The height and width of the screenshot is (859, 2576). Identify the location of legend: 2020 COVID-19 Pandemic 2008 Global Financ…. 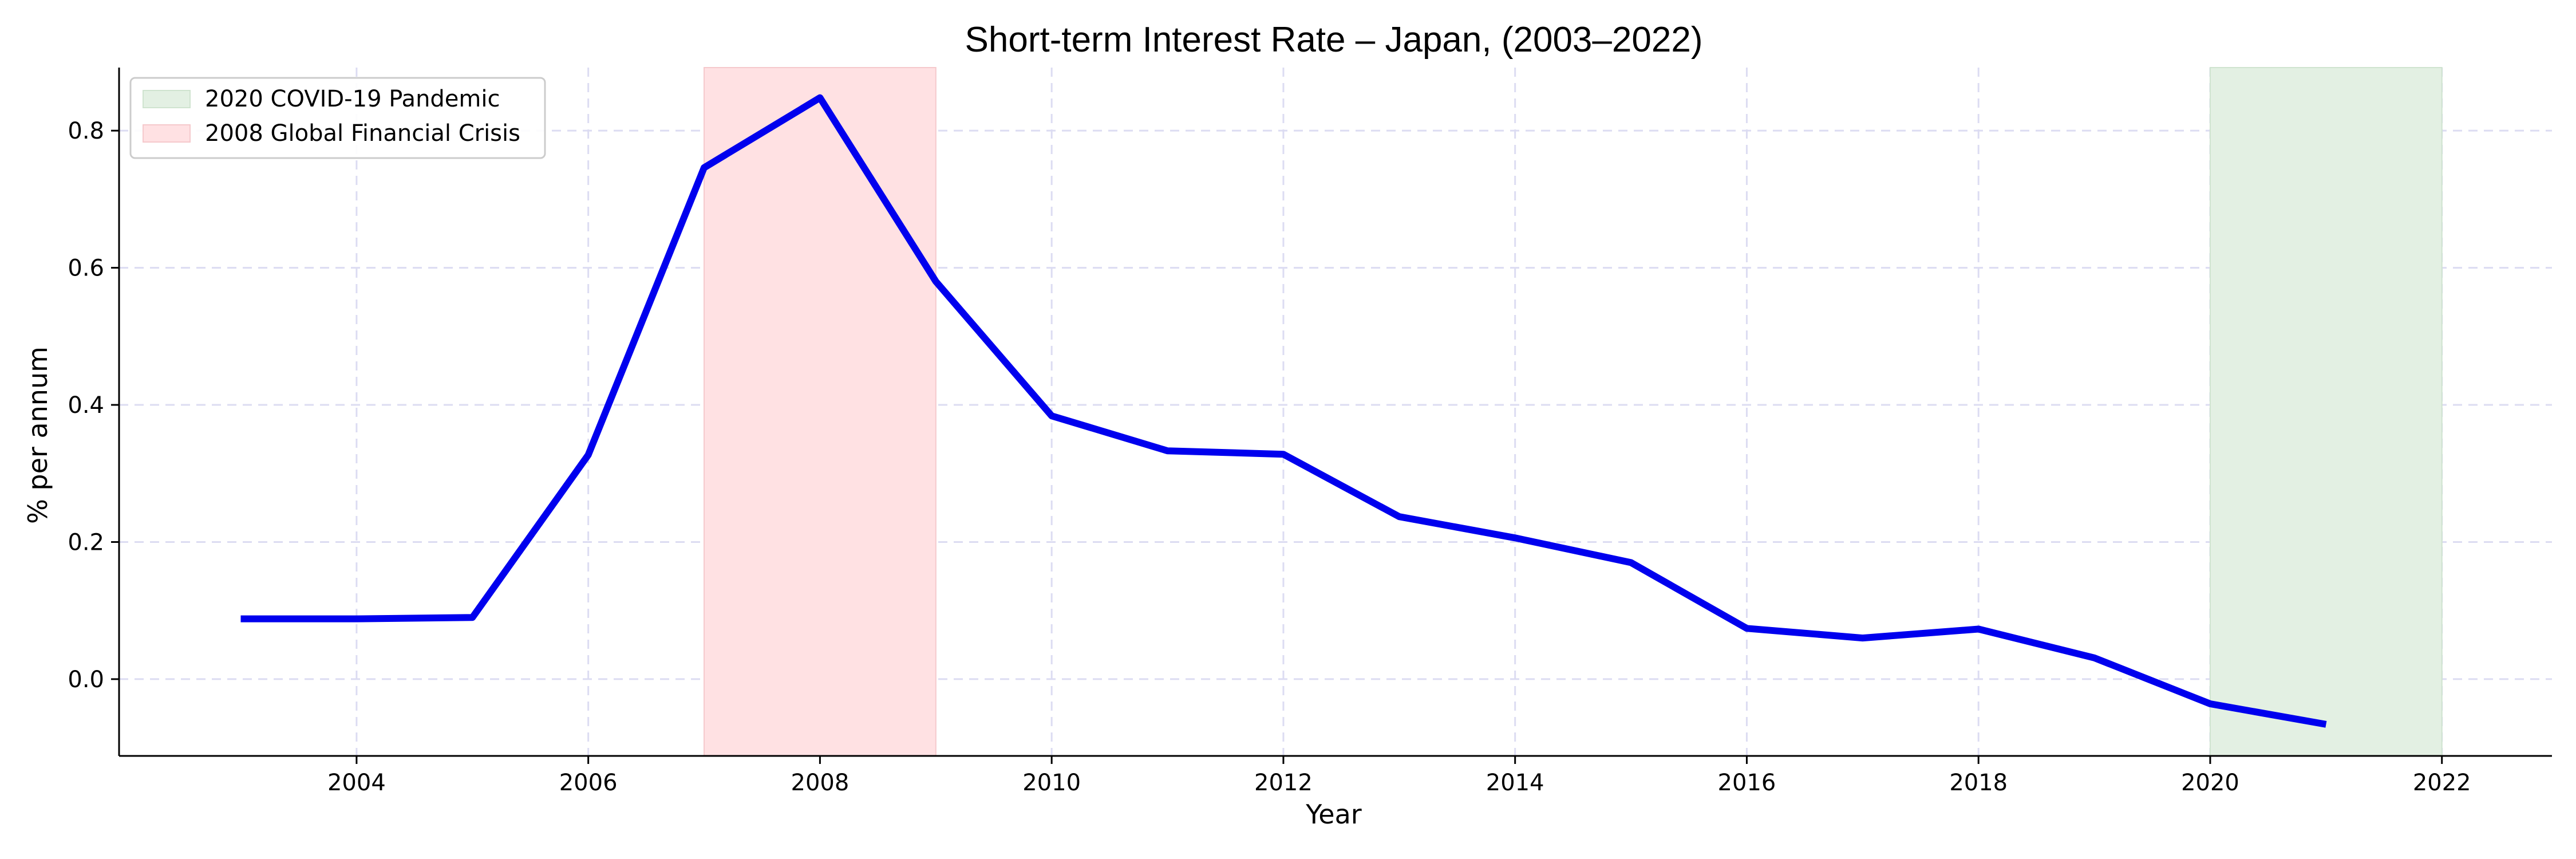
(337, 118).